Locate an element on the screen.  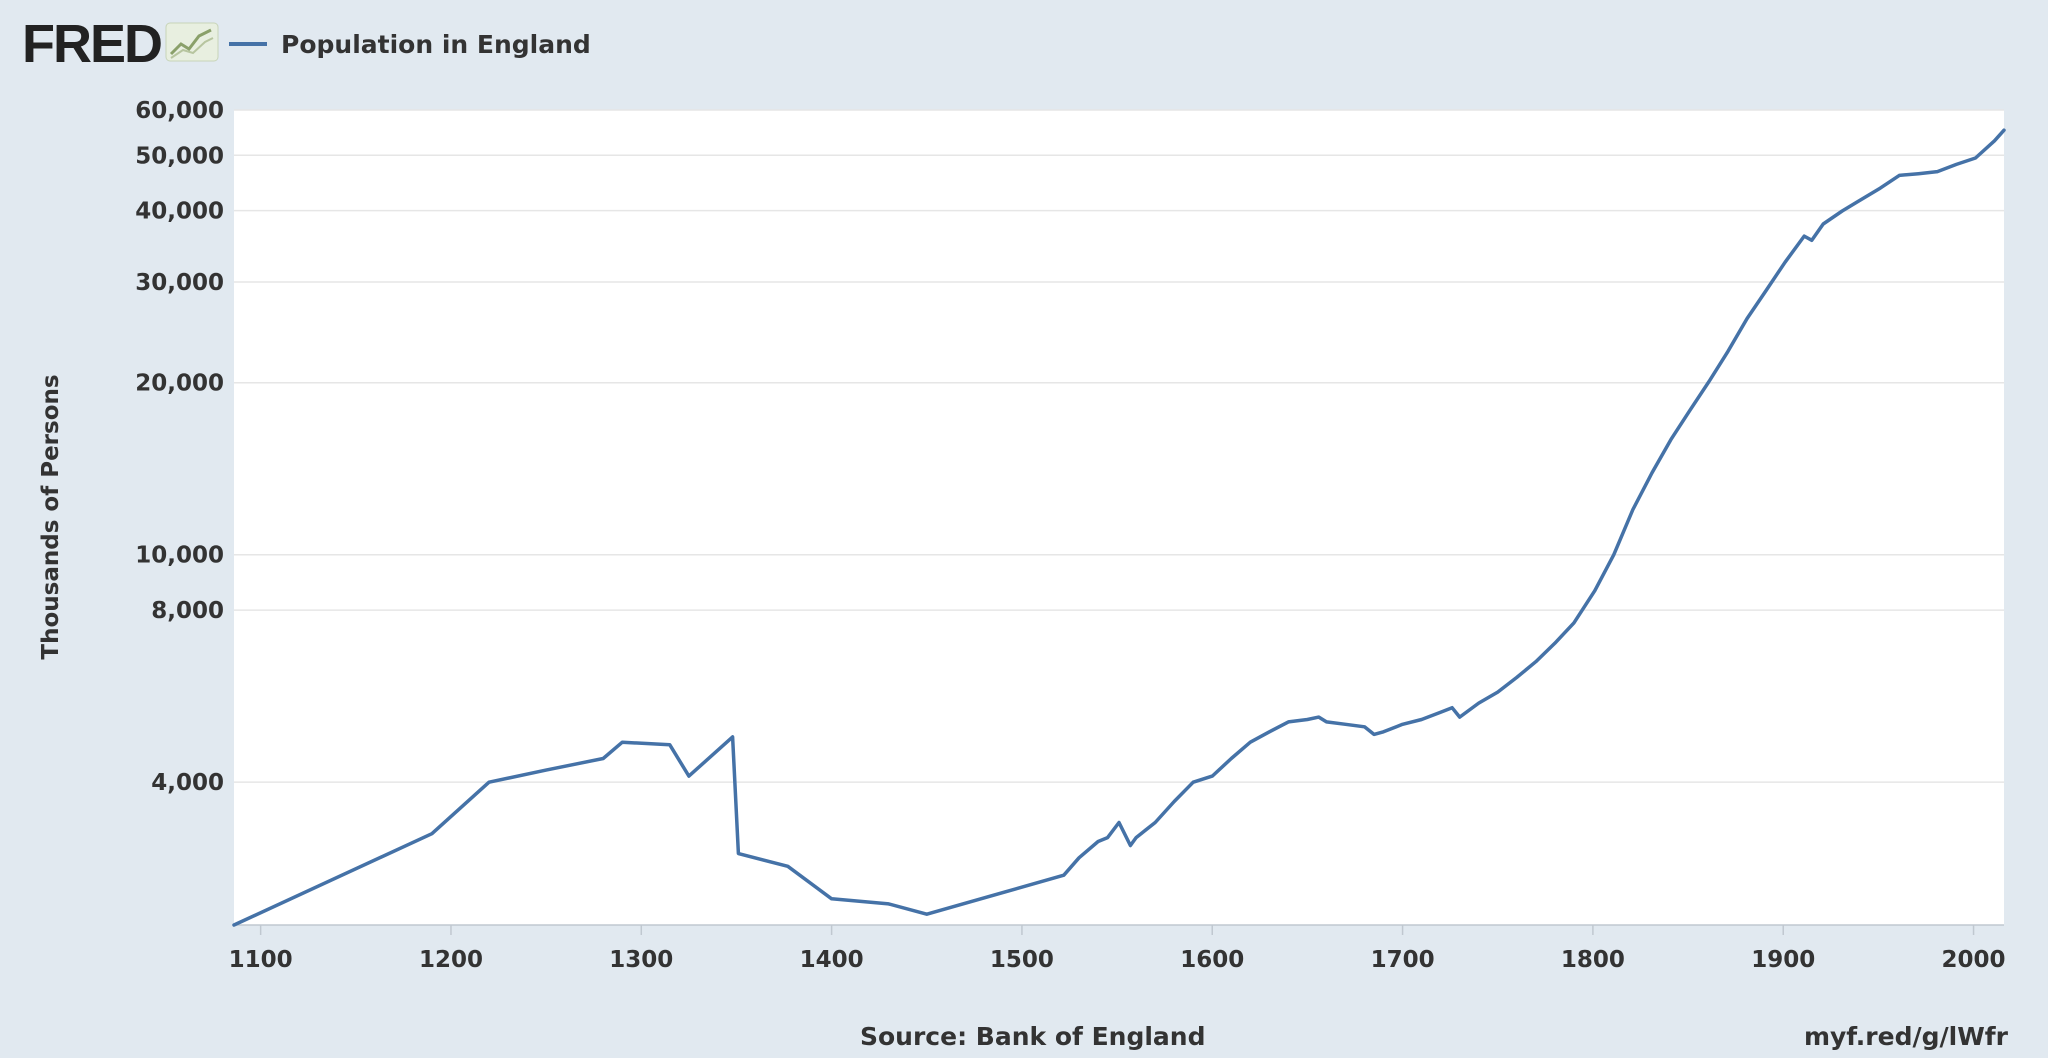
x-tick-label: 1300 is located at coordinates (641, 960).